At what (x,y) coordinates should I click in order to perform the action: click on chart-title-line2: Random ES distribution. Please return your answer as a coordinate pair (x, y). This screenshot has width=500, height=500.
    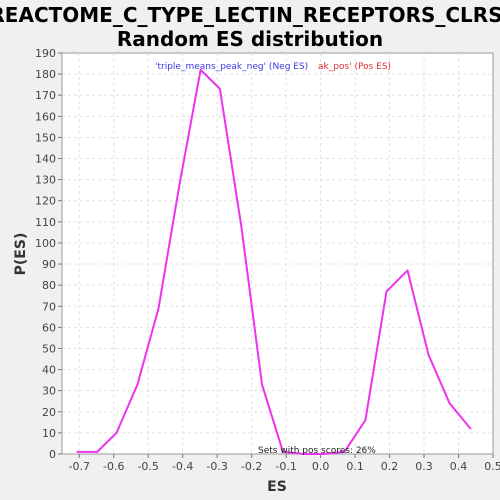
    Looking at the image, I should click on (250, 39).